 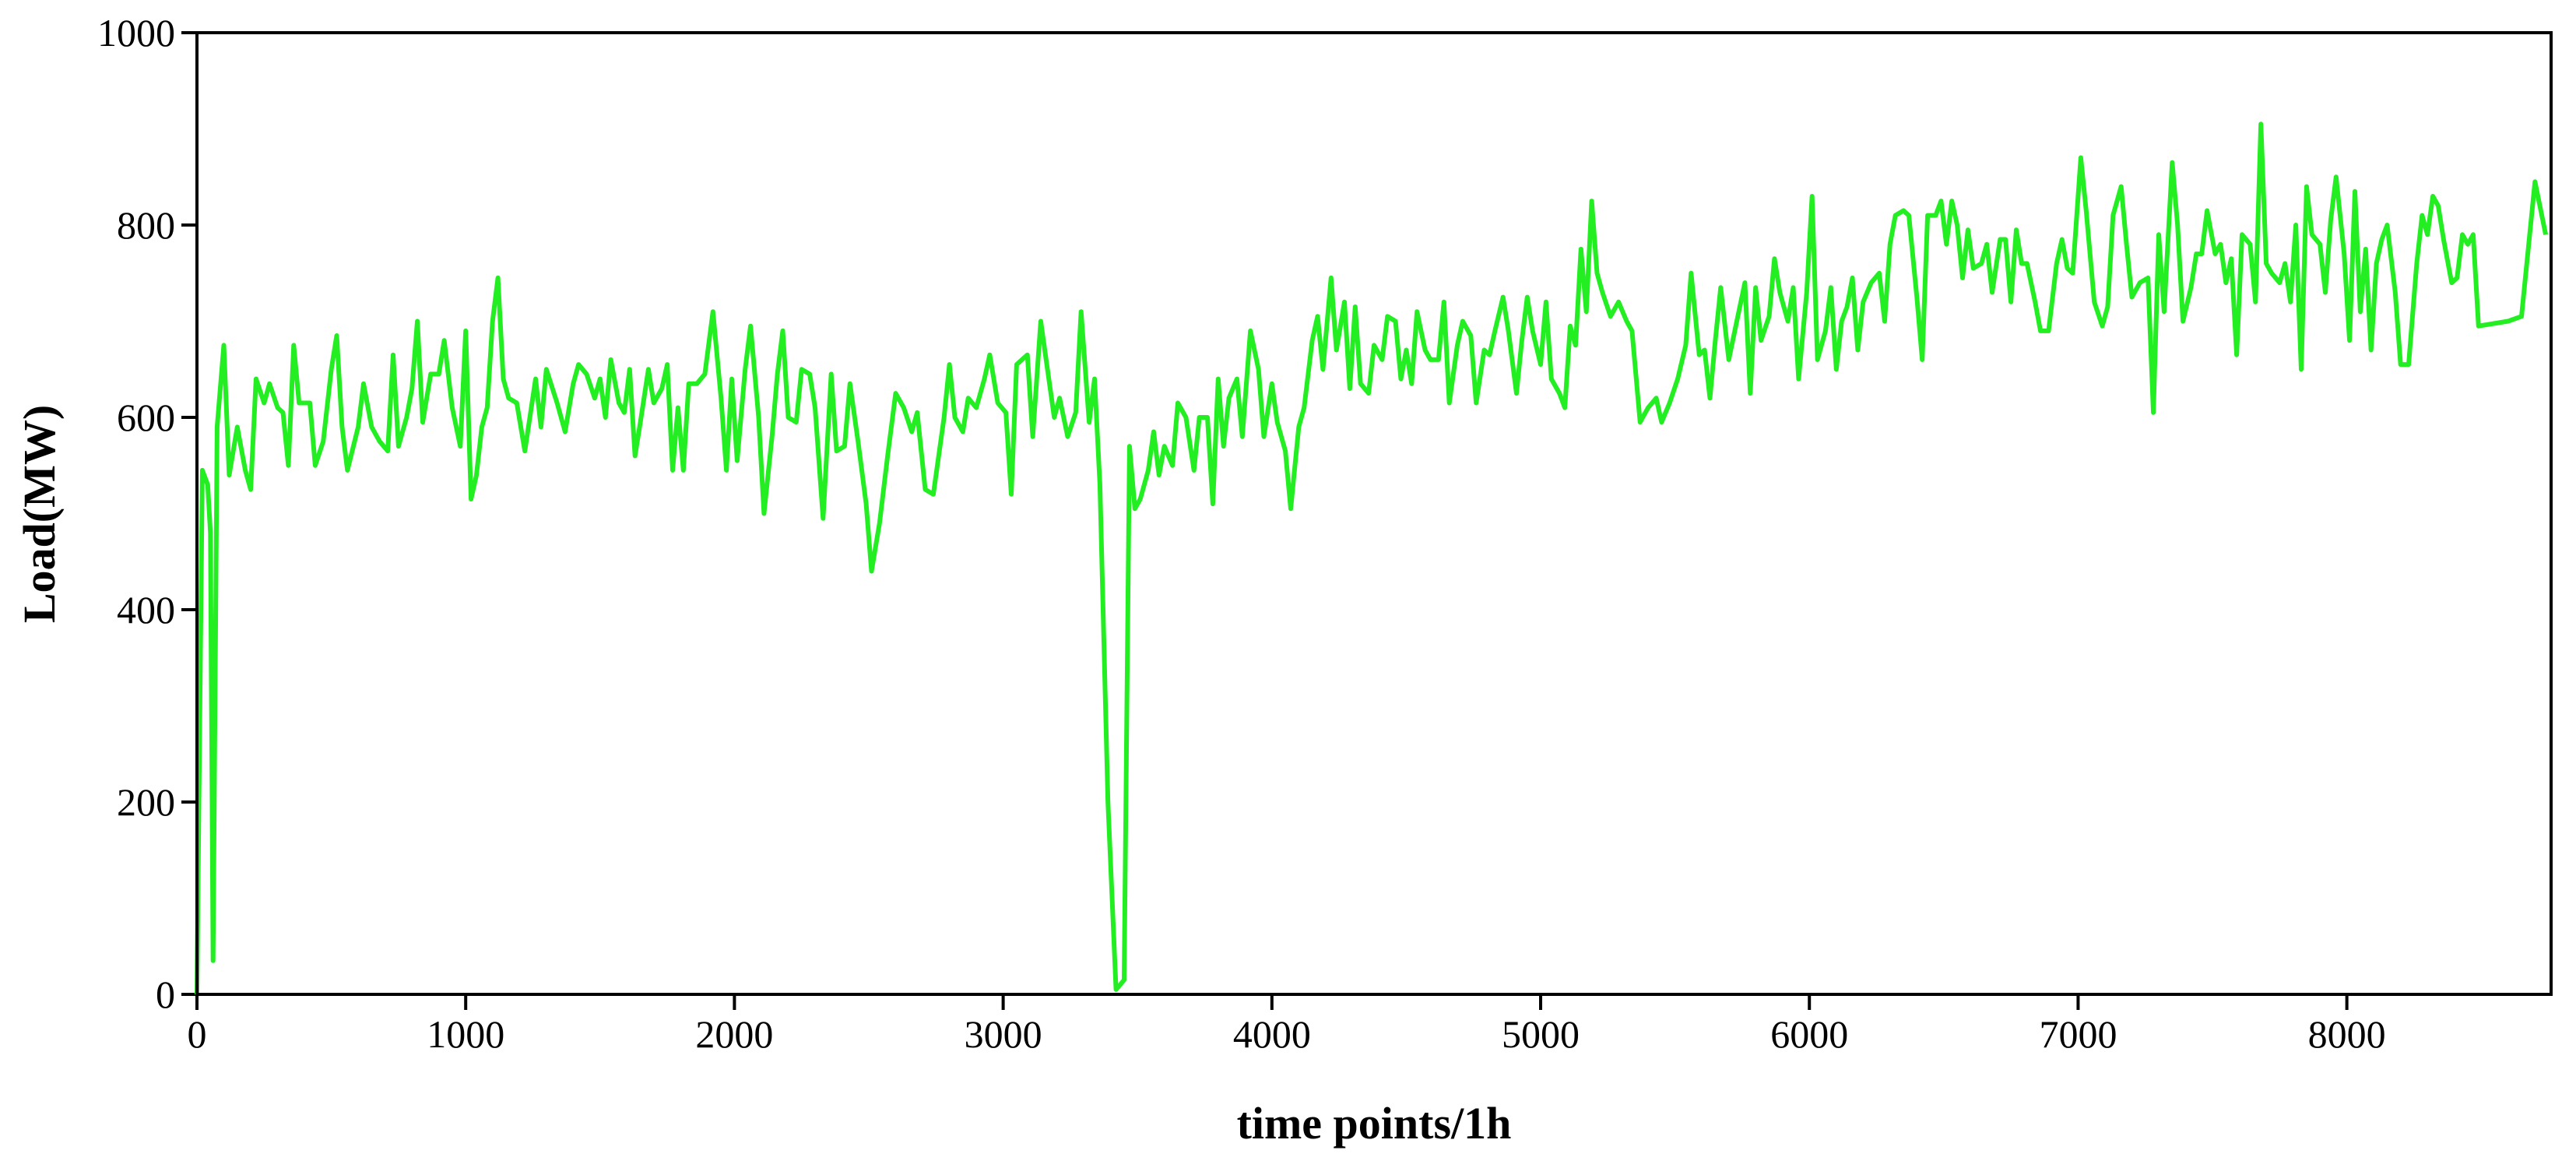 I want to click on x-tick-label: 8000, so click(x=2347, y=1034).